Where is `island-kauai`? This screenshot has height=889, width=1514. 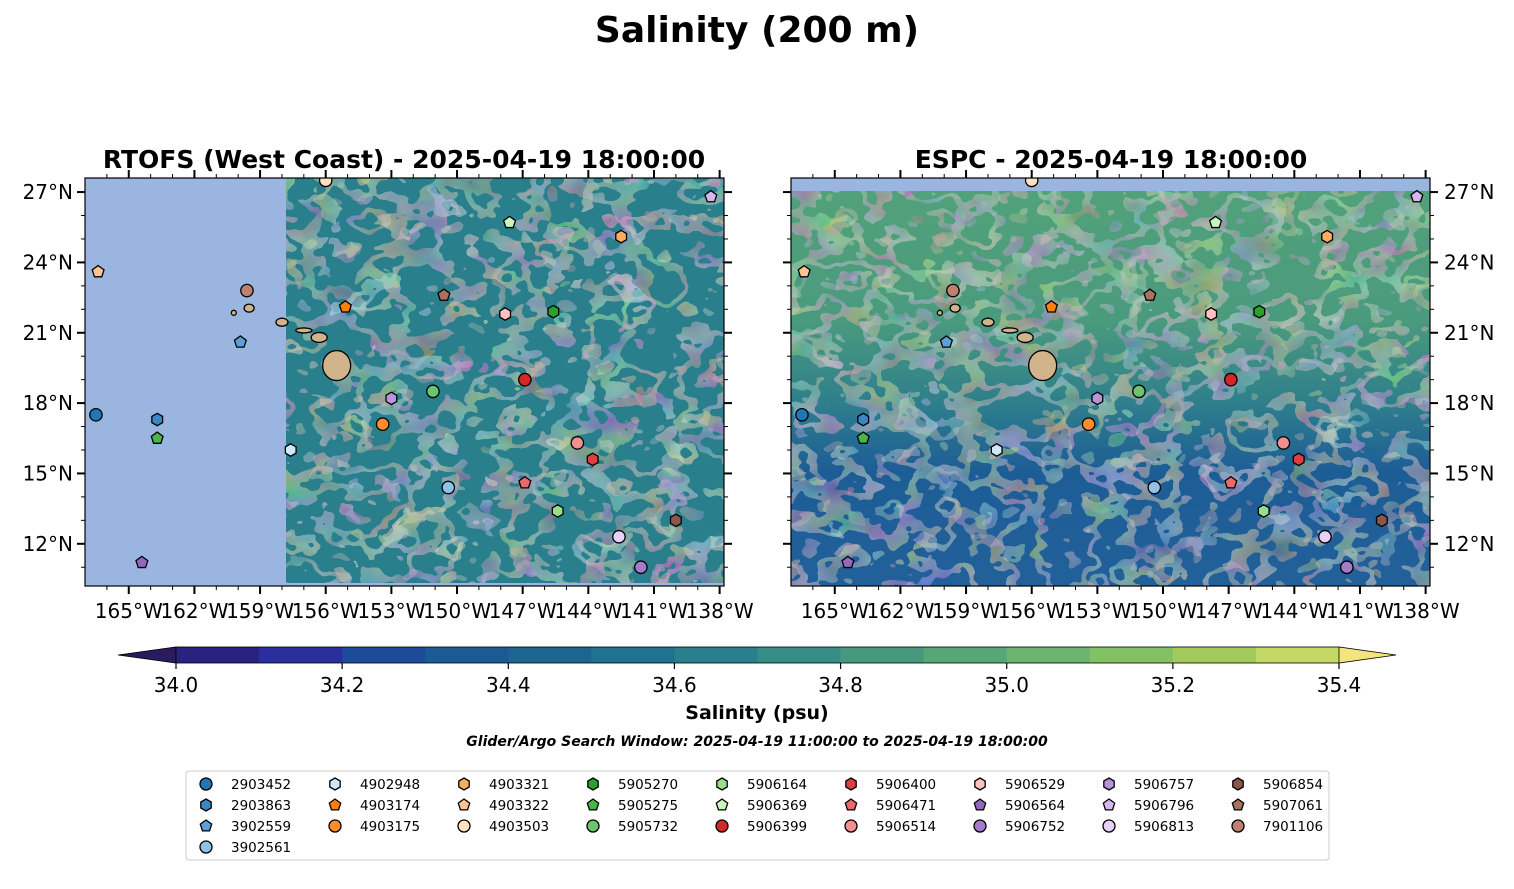 island-kauai is located at coordinates (249, 308).